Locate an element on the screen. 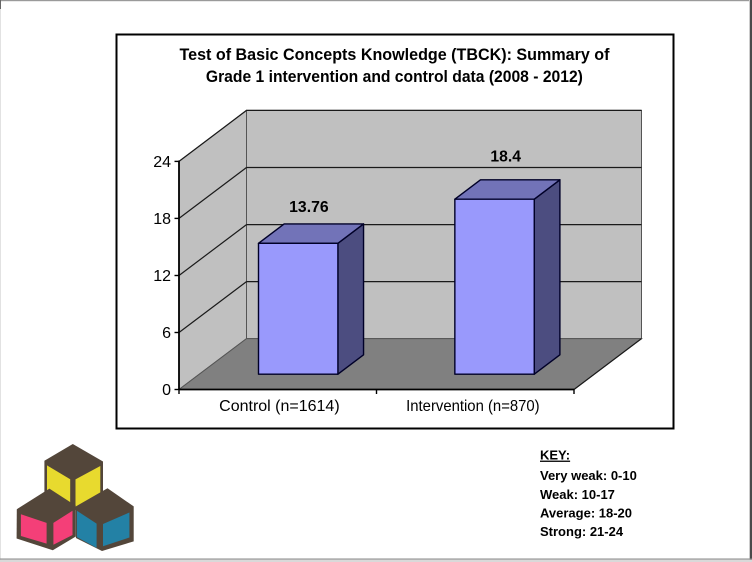 This screenshot has width=752, height=562. svg-text: Average: 18-20 is located at coordinates (586, 513).